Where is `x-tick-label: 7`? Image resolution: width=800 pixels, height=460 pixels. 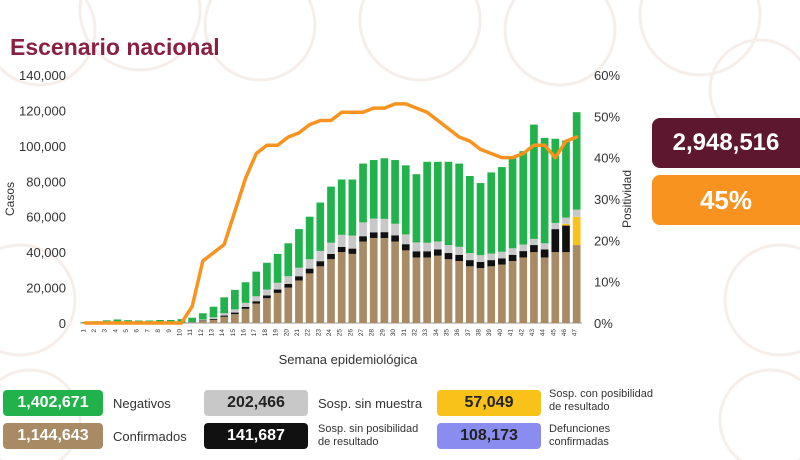 x-tick-label: 7 is located at coordinates (147, 331).